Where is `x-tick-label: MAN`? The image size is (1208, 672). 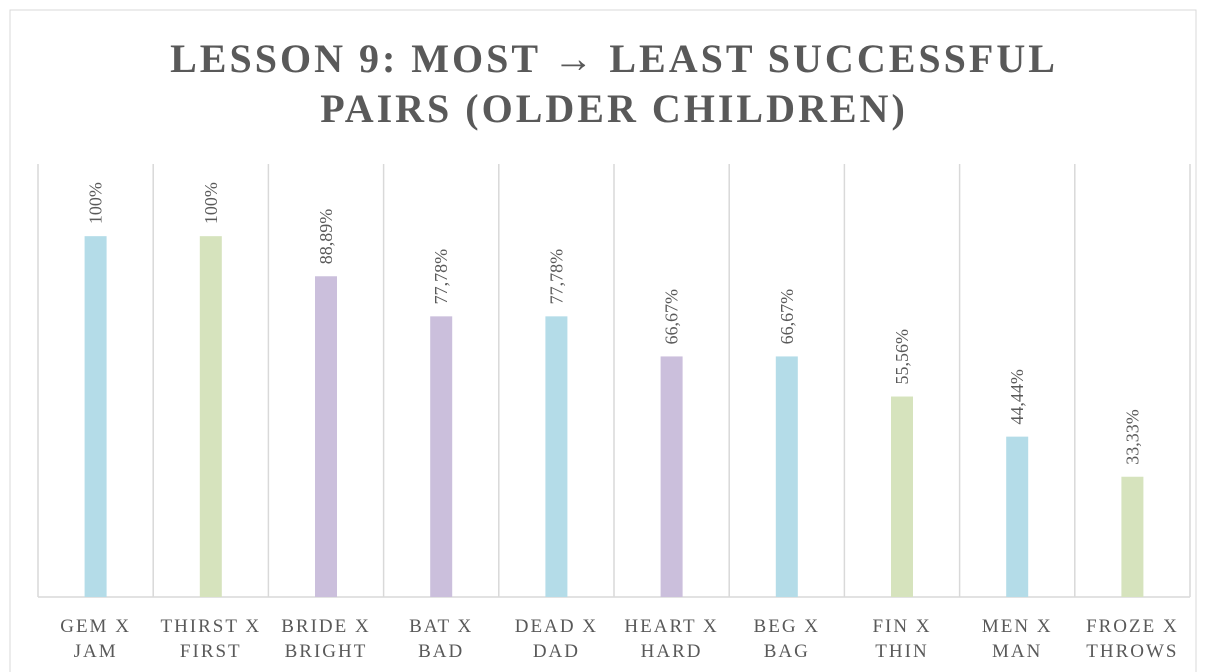 x-tick-label: MAN is located at coordinates (1017, 651).